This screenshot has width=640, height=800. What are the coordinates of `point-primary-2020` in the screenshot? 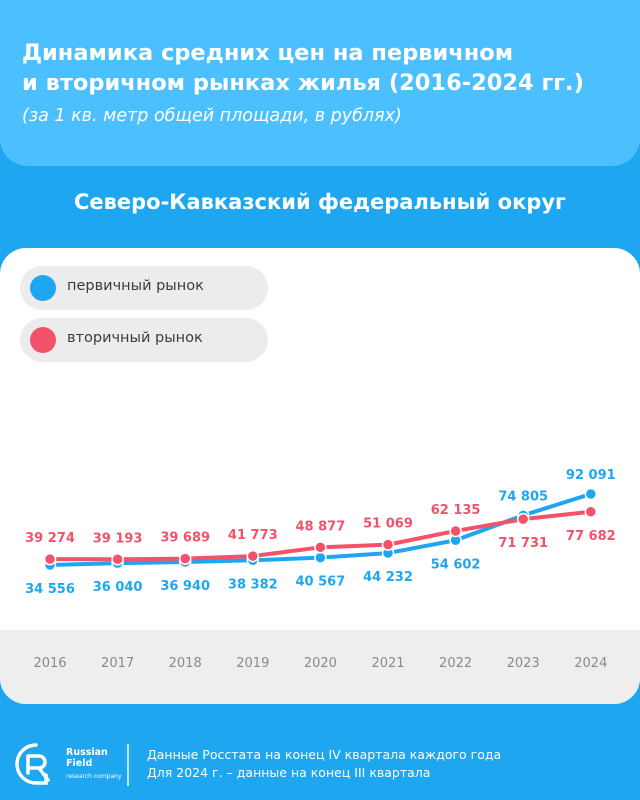 It's located at (320, 557).